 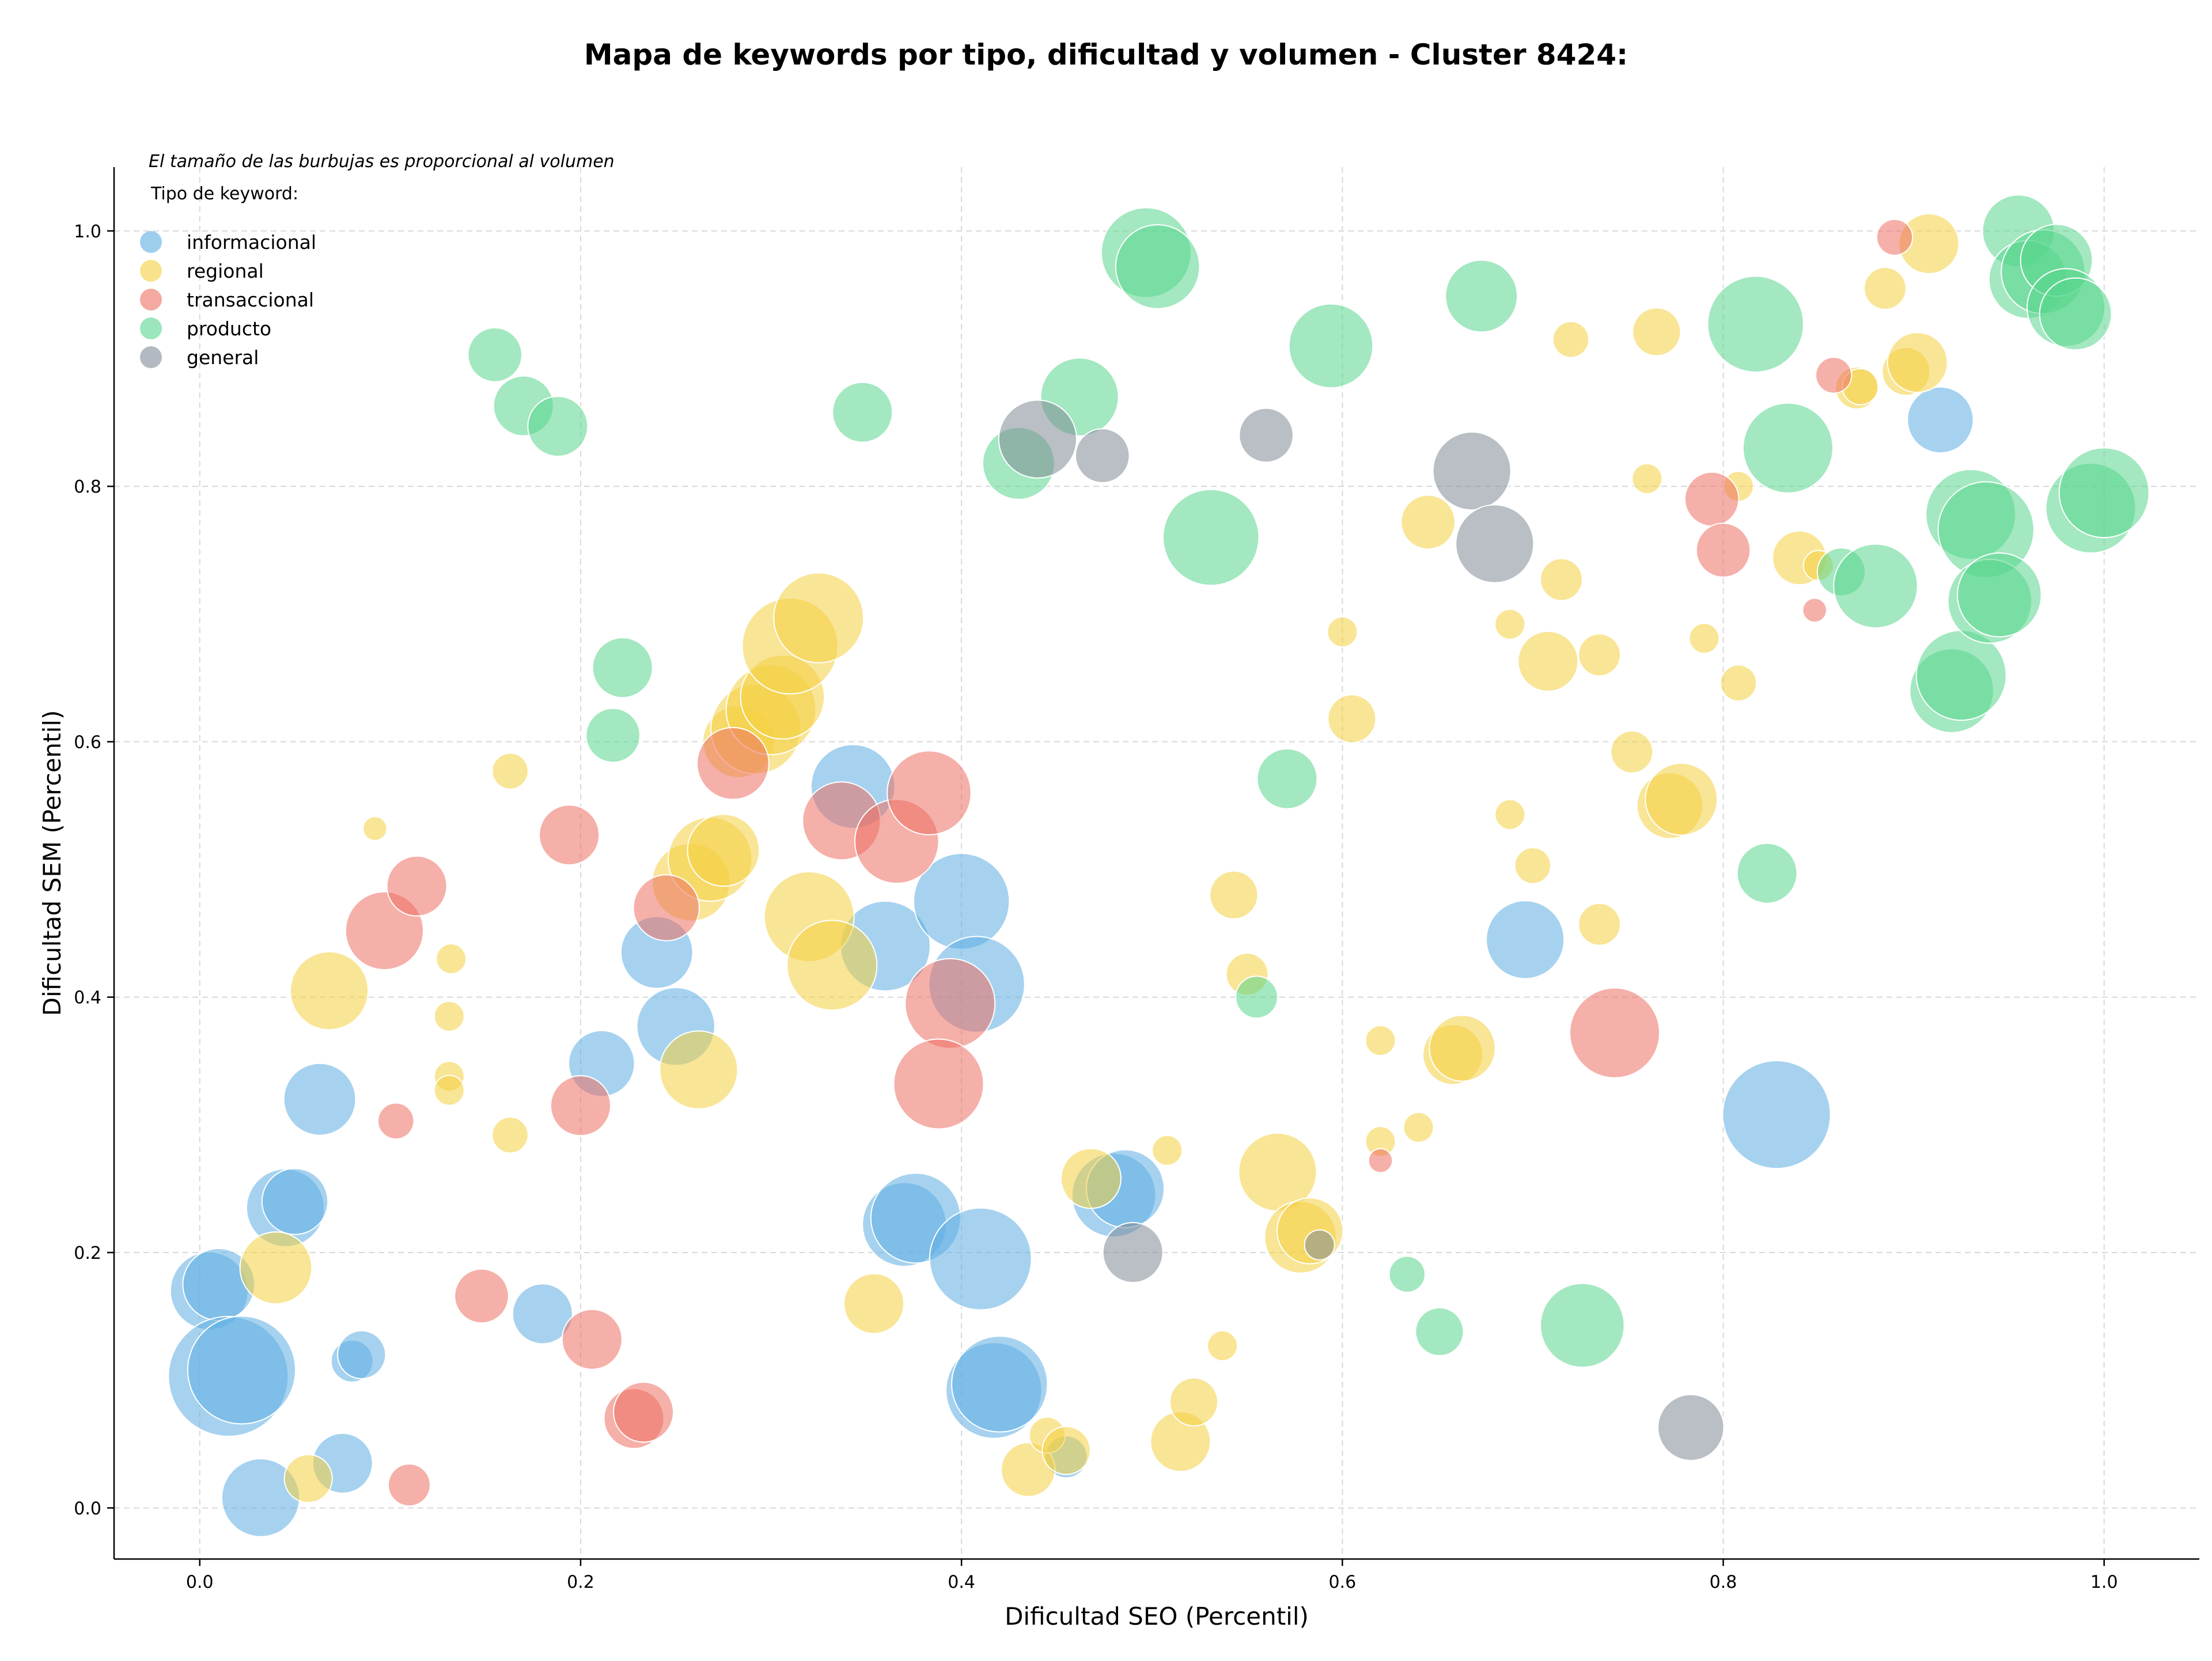 I want to click on legend-marker-producto, so click(x=151, y=328).